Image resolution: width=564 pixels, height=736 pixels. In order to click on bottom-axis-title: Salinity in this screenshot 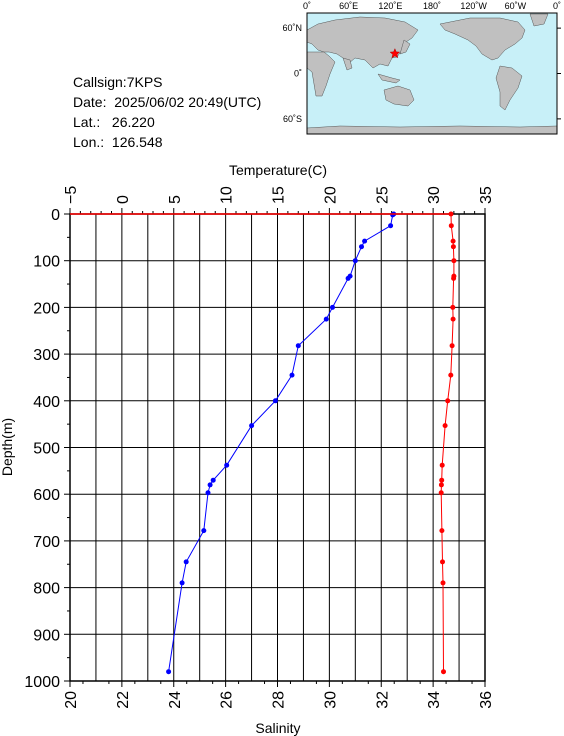, I will do `click(277, 728)`.